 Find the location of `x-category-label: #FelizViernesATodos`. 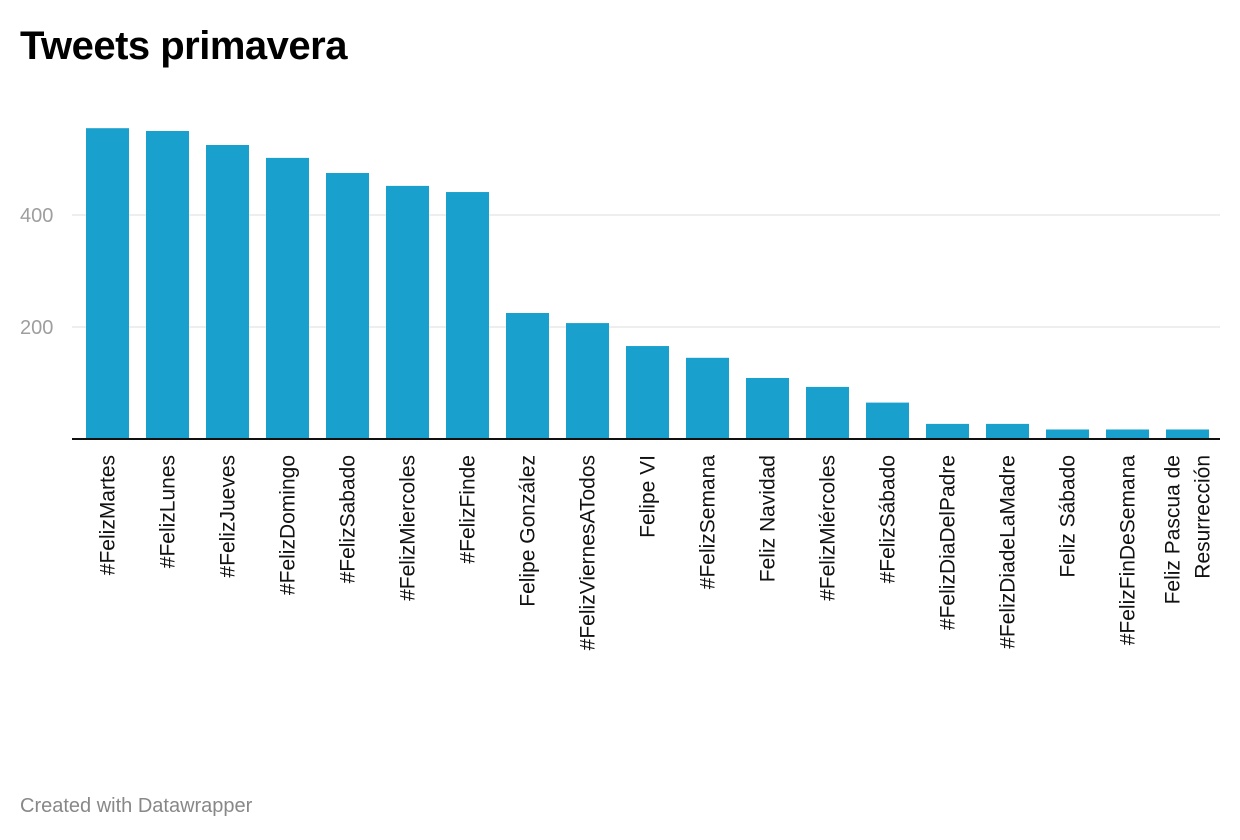

x-category-label: #FelizViernesATodos is located at coordinates (588, 552).